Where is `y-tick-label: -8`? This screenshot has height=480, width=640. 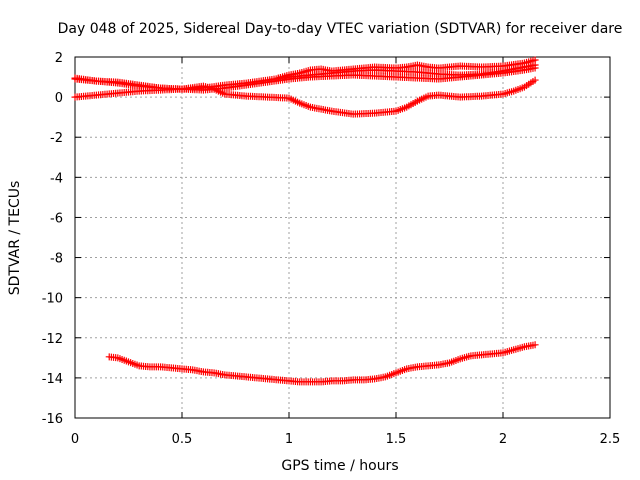 y-tick-label: -8 is located at coordinates (56, 259).